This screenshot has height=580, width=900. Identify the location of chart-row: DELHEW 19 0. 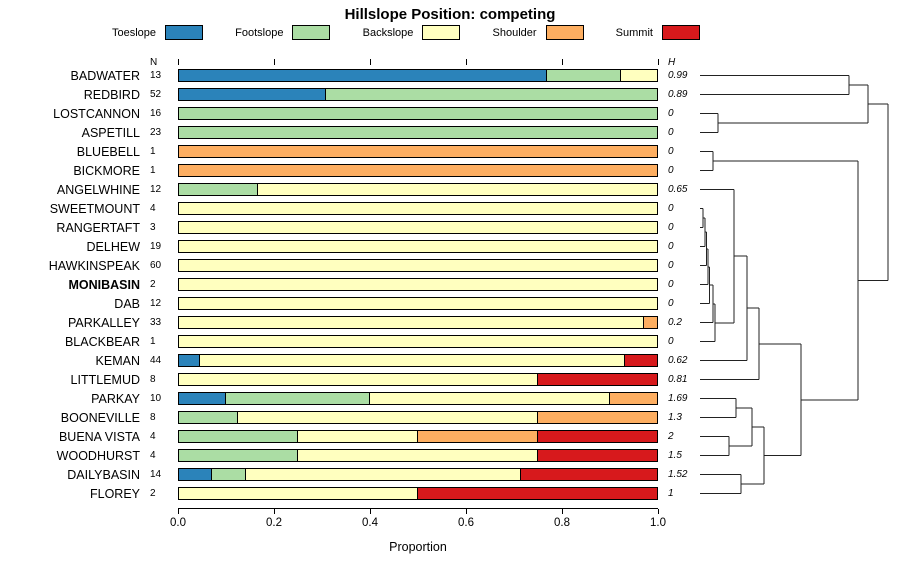
(360, 246).